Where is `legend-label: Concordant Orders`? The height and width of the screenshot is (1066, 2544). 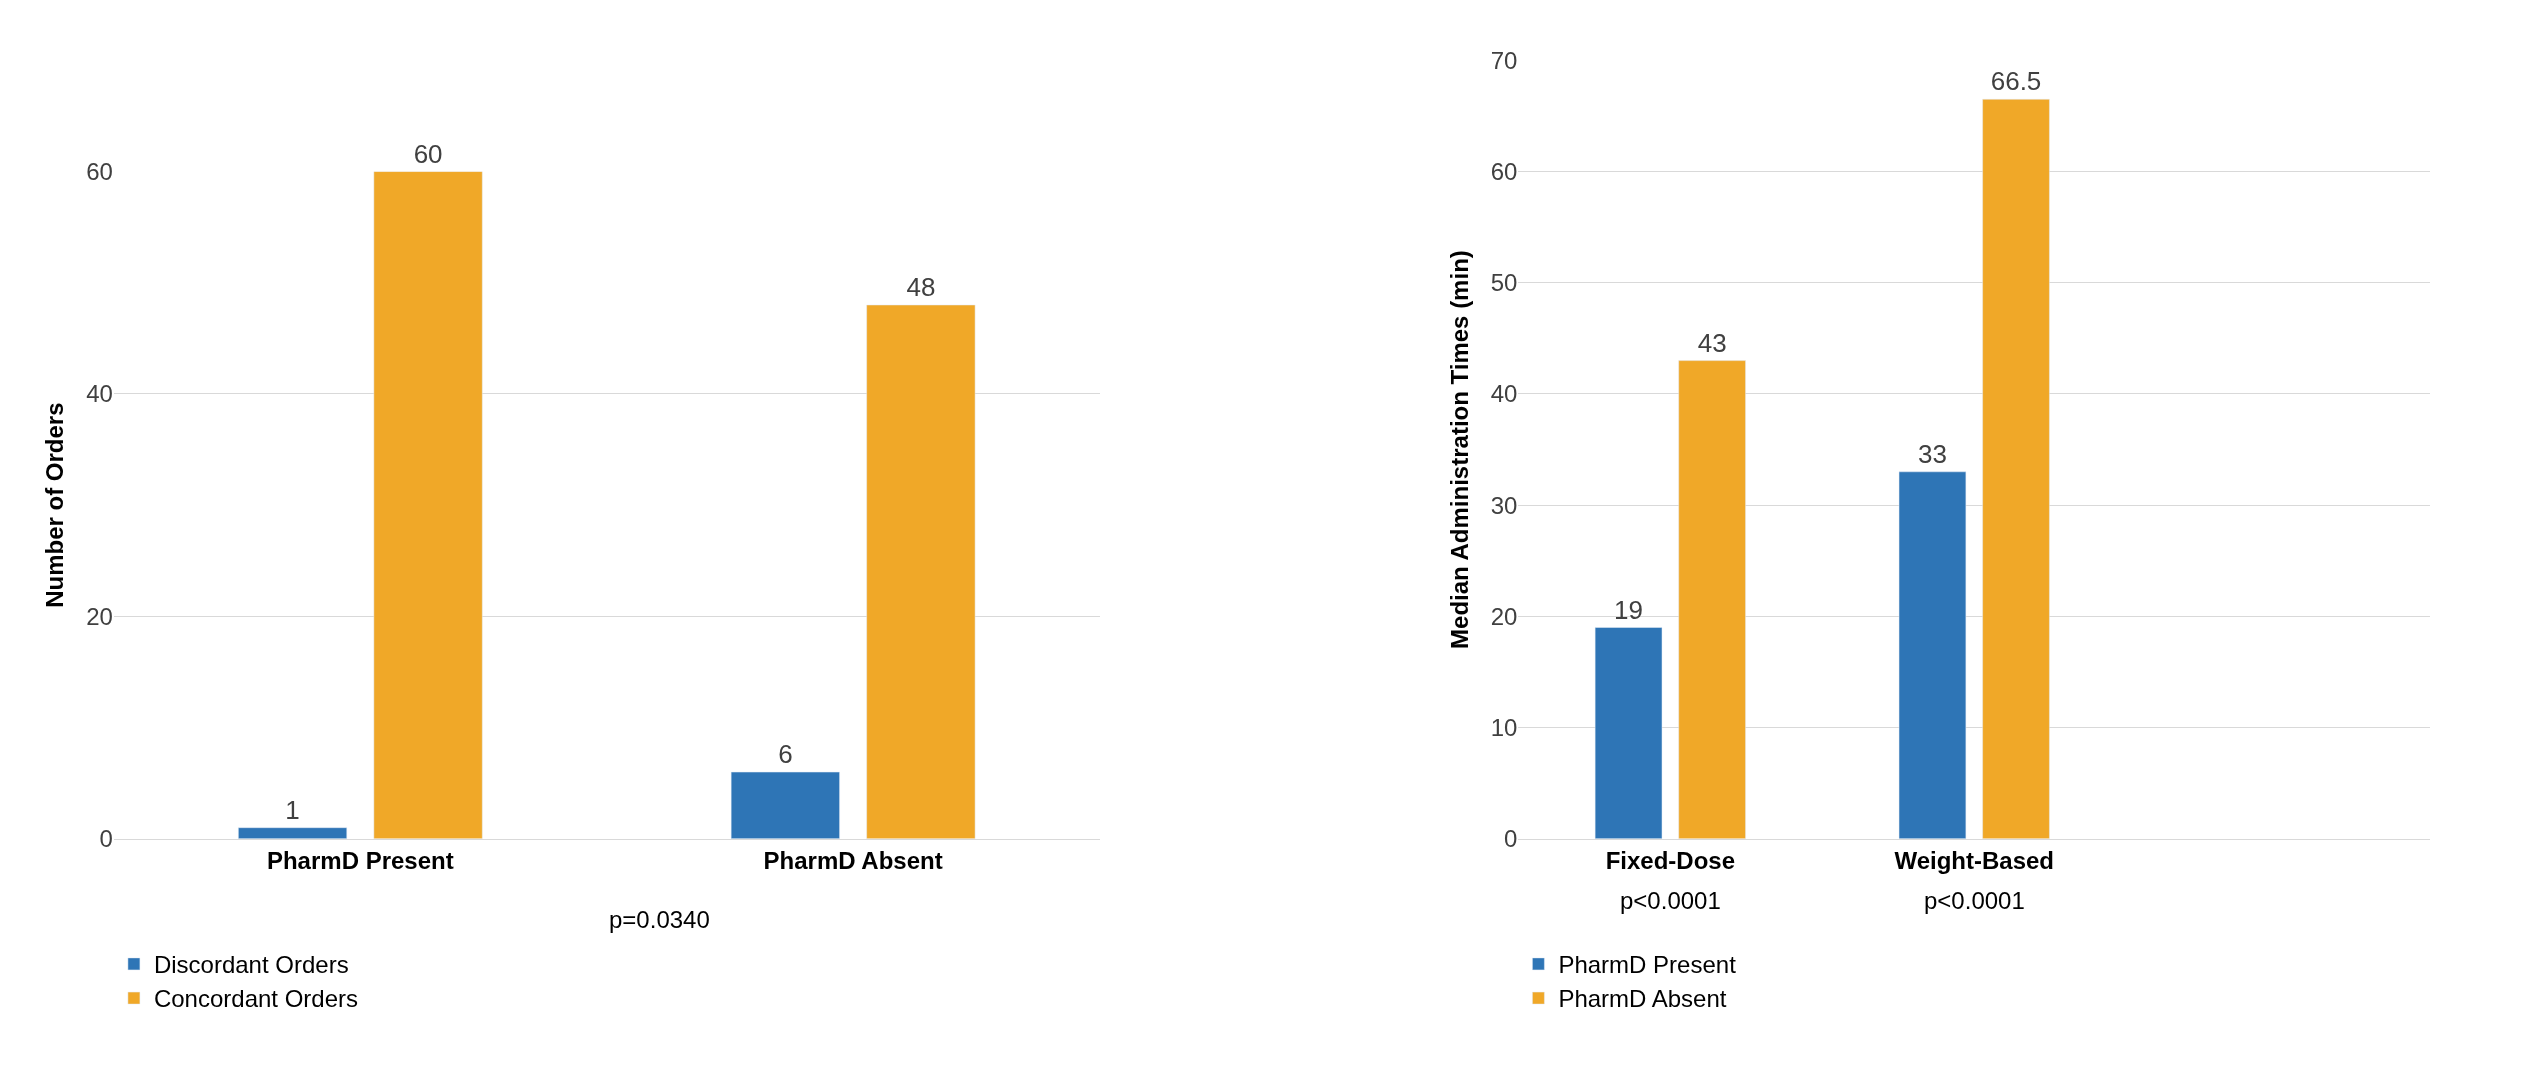 legend-label: Concordant Orders is located at coordinates (256, 999).